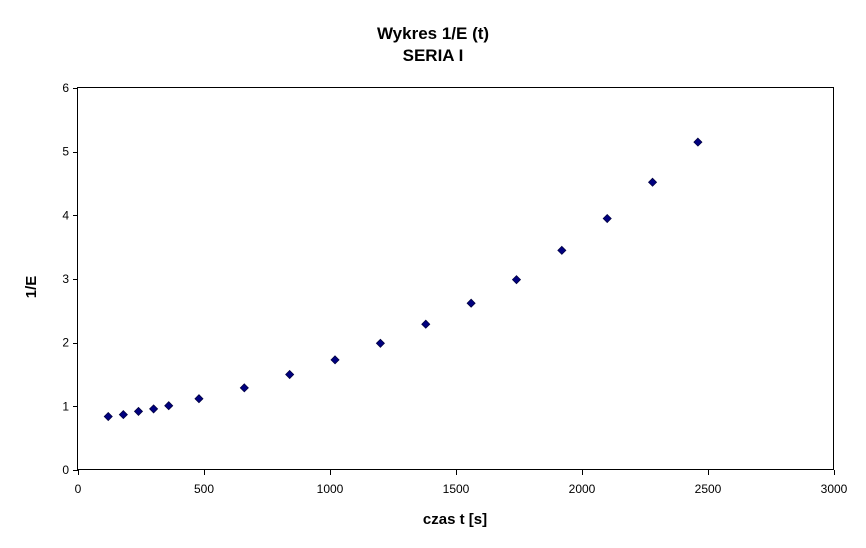 This screenshot has height=548, width=866. I want to click on x-tick-label: 2000, so click(582, 489).